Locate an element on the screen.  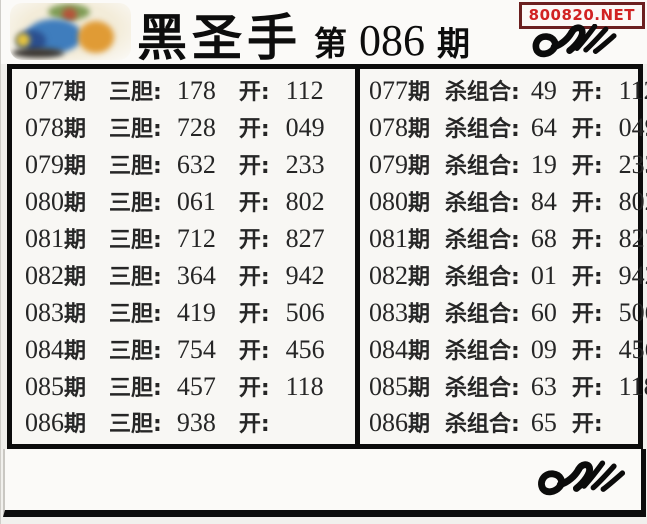
issue-number: 083 is located at coordinates (388, 312).